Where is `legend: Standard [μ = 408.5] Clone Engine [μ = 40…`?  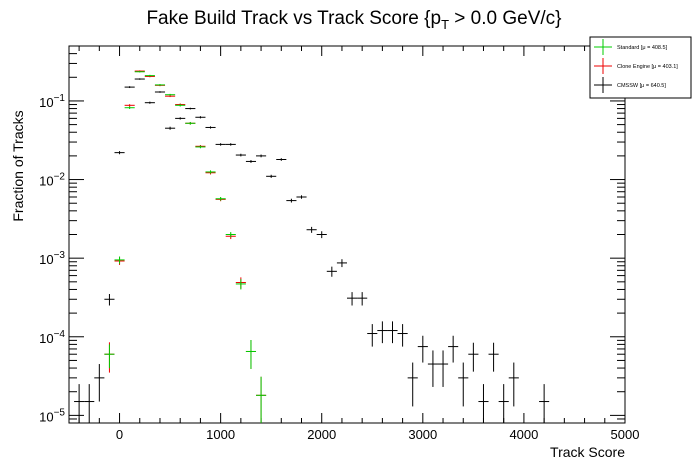
legend: Standard [μ = 408.5] Clone Engine [μ = 40… is located at coordinates (640, 67).